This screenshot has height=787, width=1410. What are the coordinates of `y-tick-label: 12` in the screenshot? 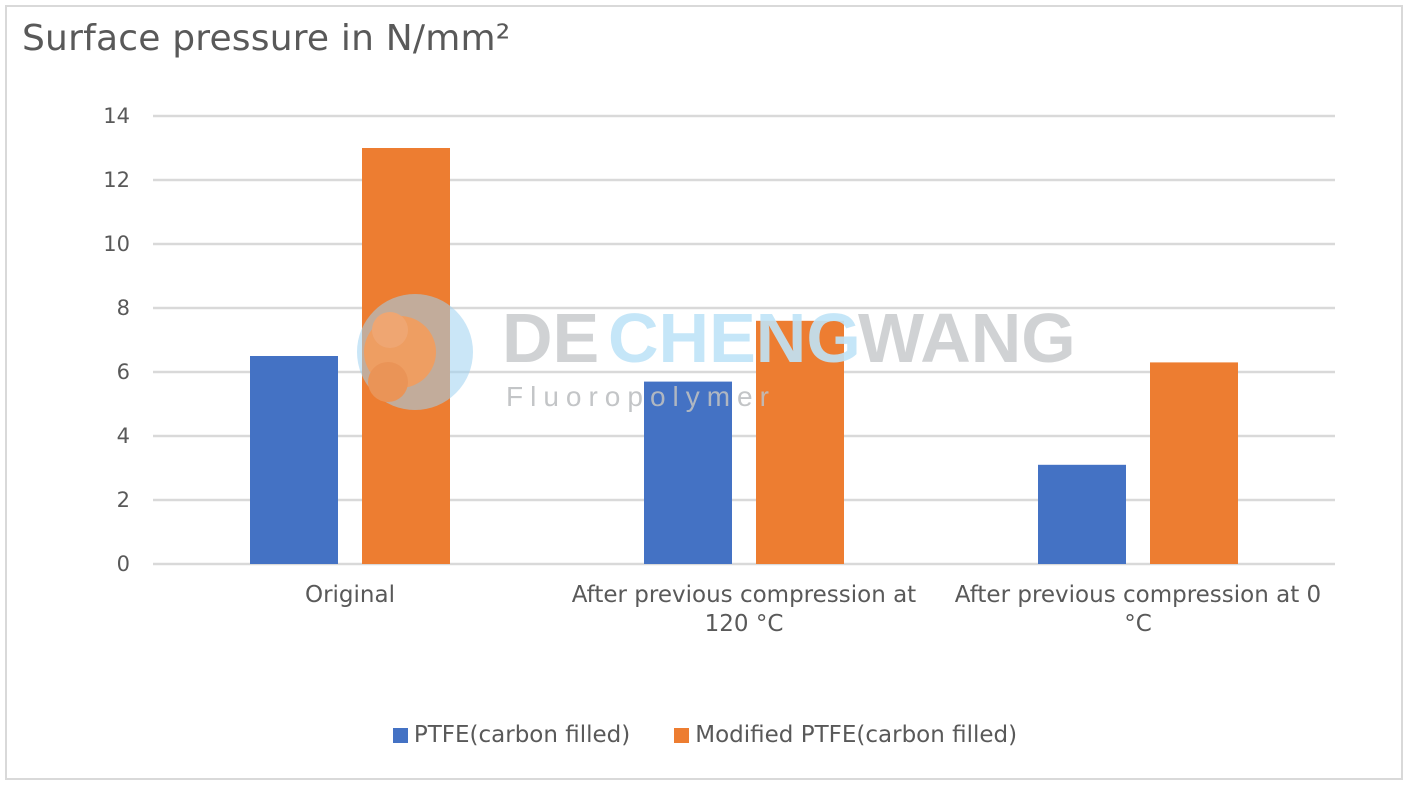 It's located at (116, 180).